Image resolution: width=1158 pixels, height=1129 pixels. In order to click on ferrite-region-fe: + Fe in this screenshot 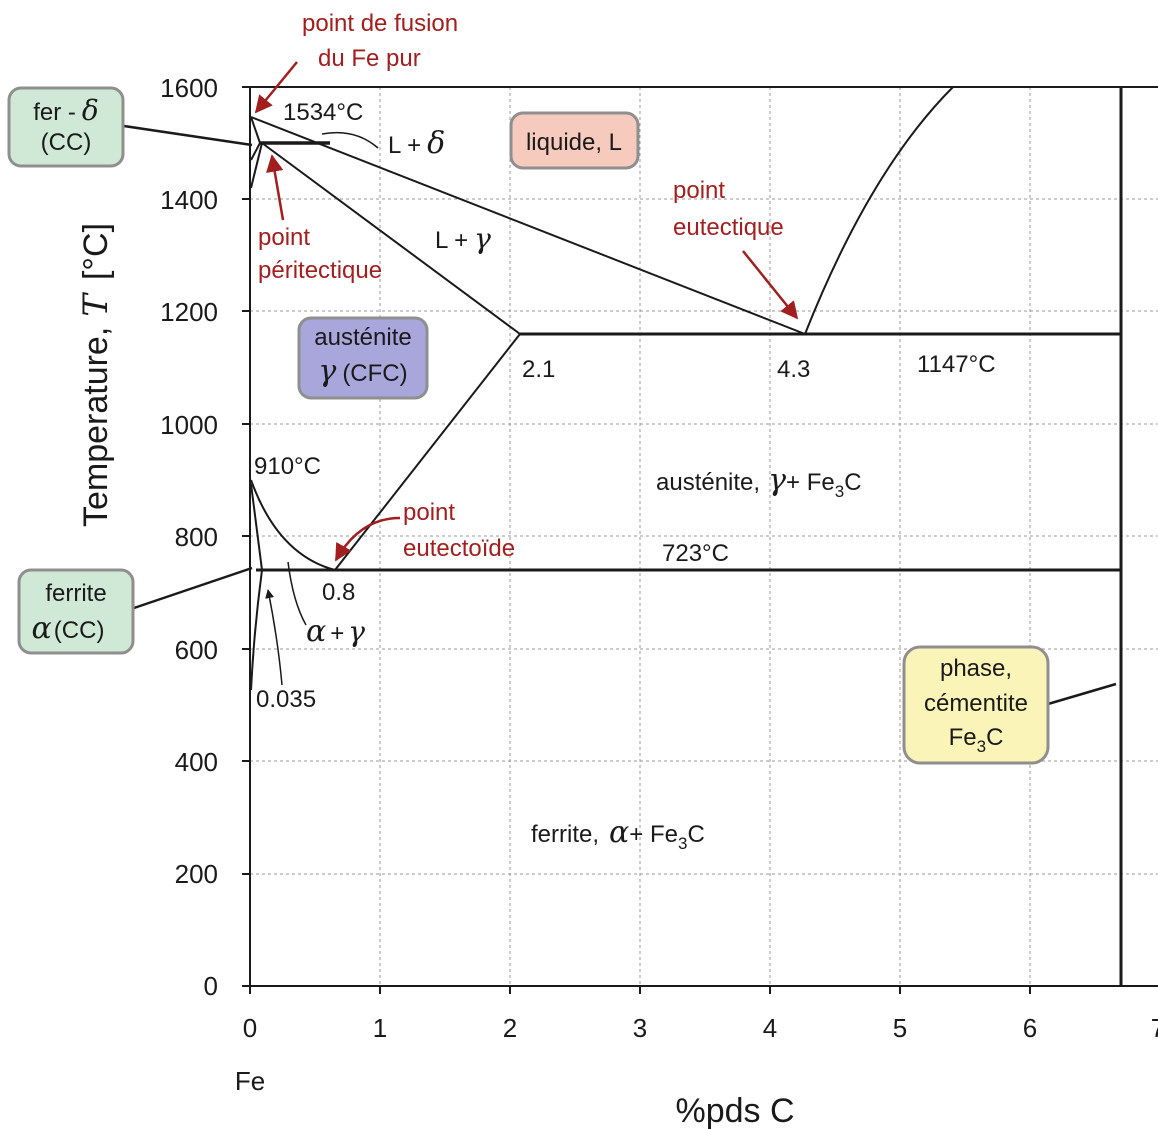, I will do `click(653, 834)`.